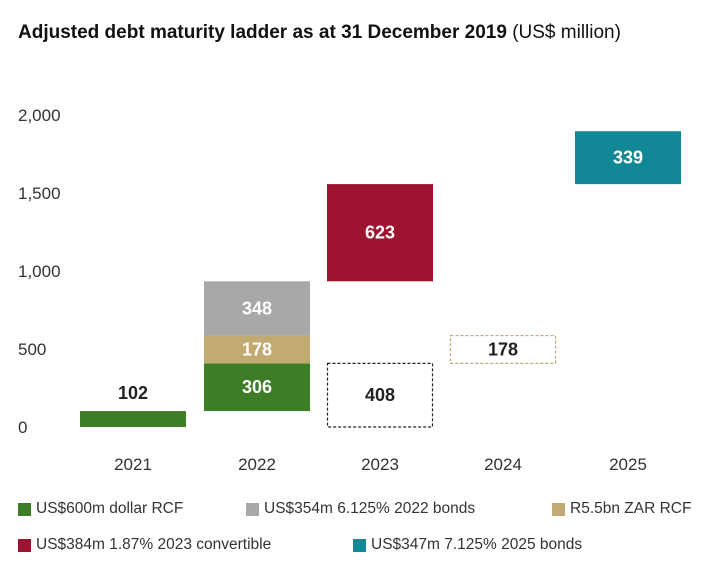 The height and width of the screenshot is (586, 722). I want to click on legend-label: US$354m 6.125% 2022 bonds, so click(370, 508).